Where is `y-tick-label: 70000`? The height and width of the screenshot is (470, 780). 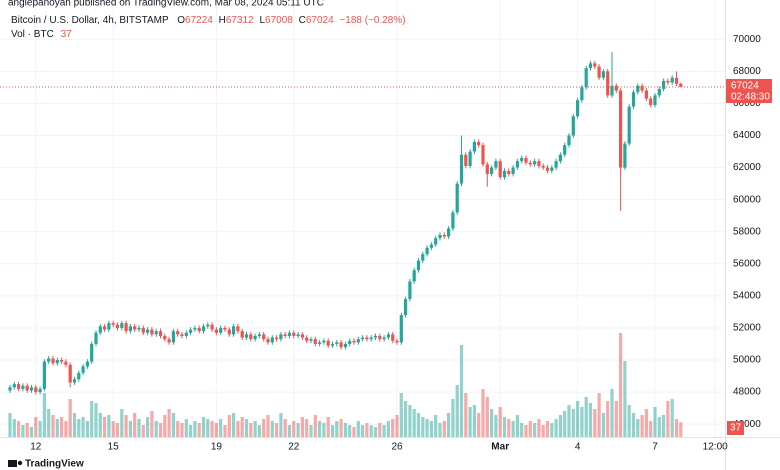
y-tick-label: 70000 is located at coordinates (747, 39).